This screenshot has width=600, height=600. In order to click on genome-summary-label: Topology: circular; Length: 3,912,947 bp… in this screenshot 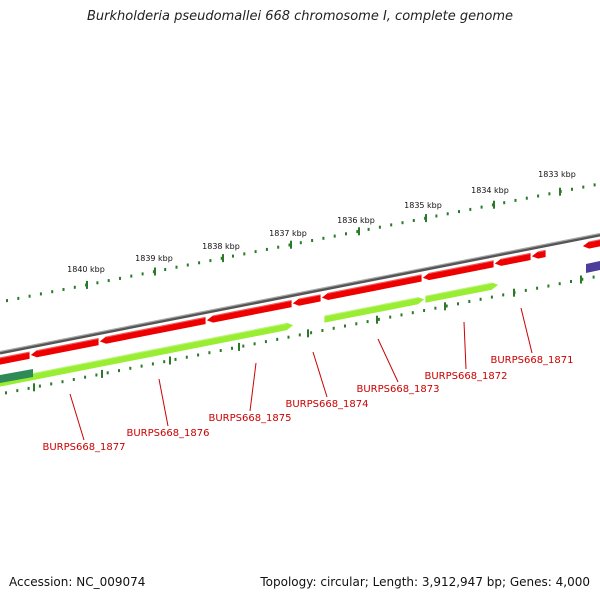, I will do `click(425, 582)`.